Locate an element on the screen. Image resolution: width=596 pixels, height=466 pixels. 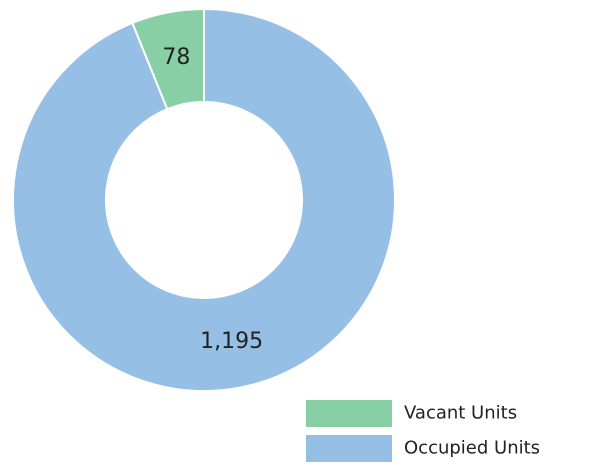
value-label: 1,195 is located at coordinates (231, 341).